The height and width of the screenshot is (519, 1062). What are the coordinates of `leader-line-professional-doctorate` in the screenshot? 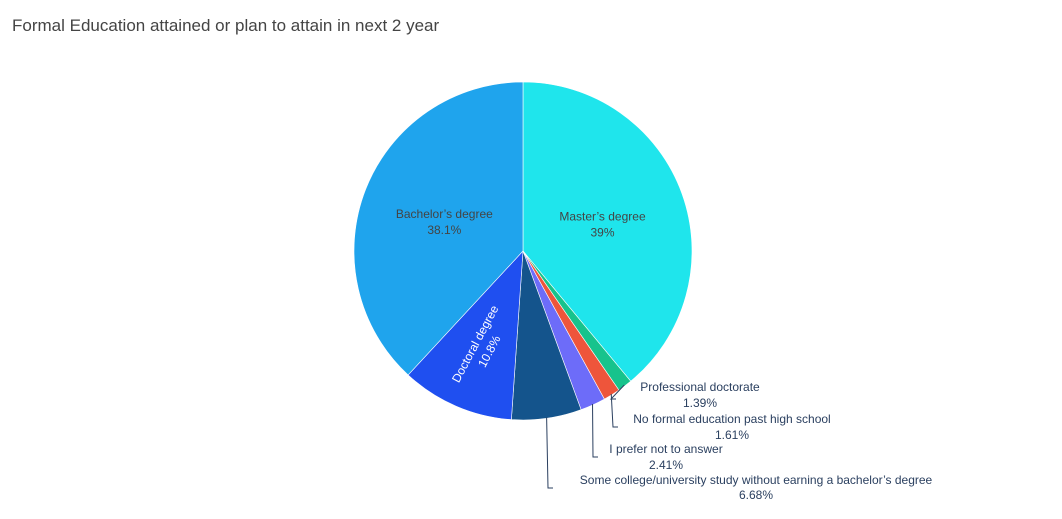 It's located at (617, 392).